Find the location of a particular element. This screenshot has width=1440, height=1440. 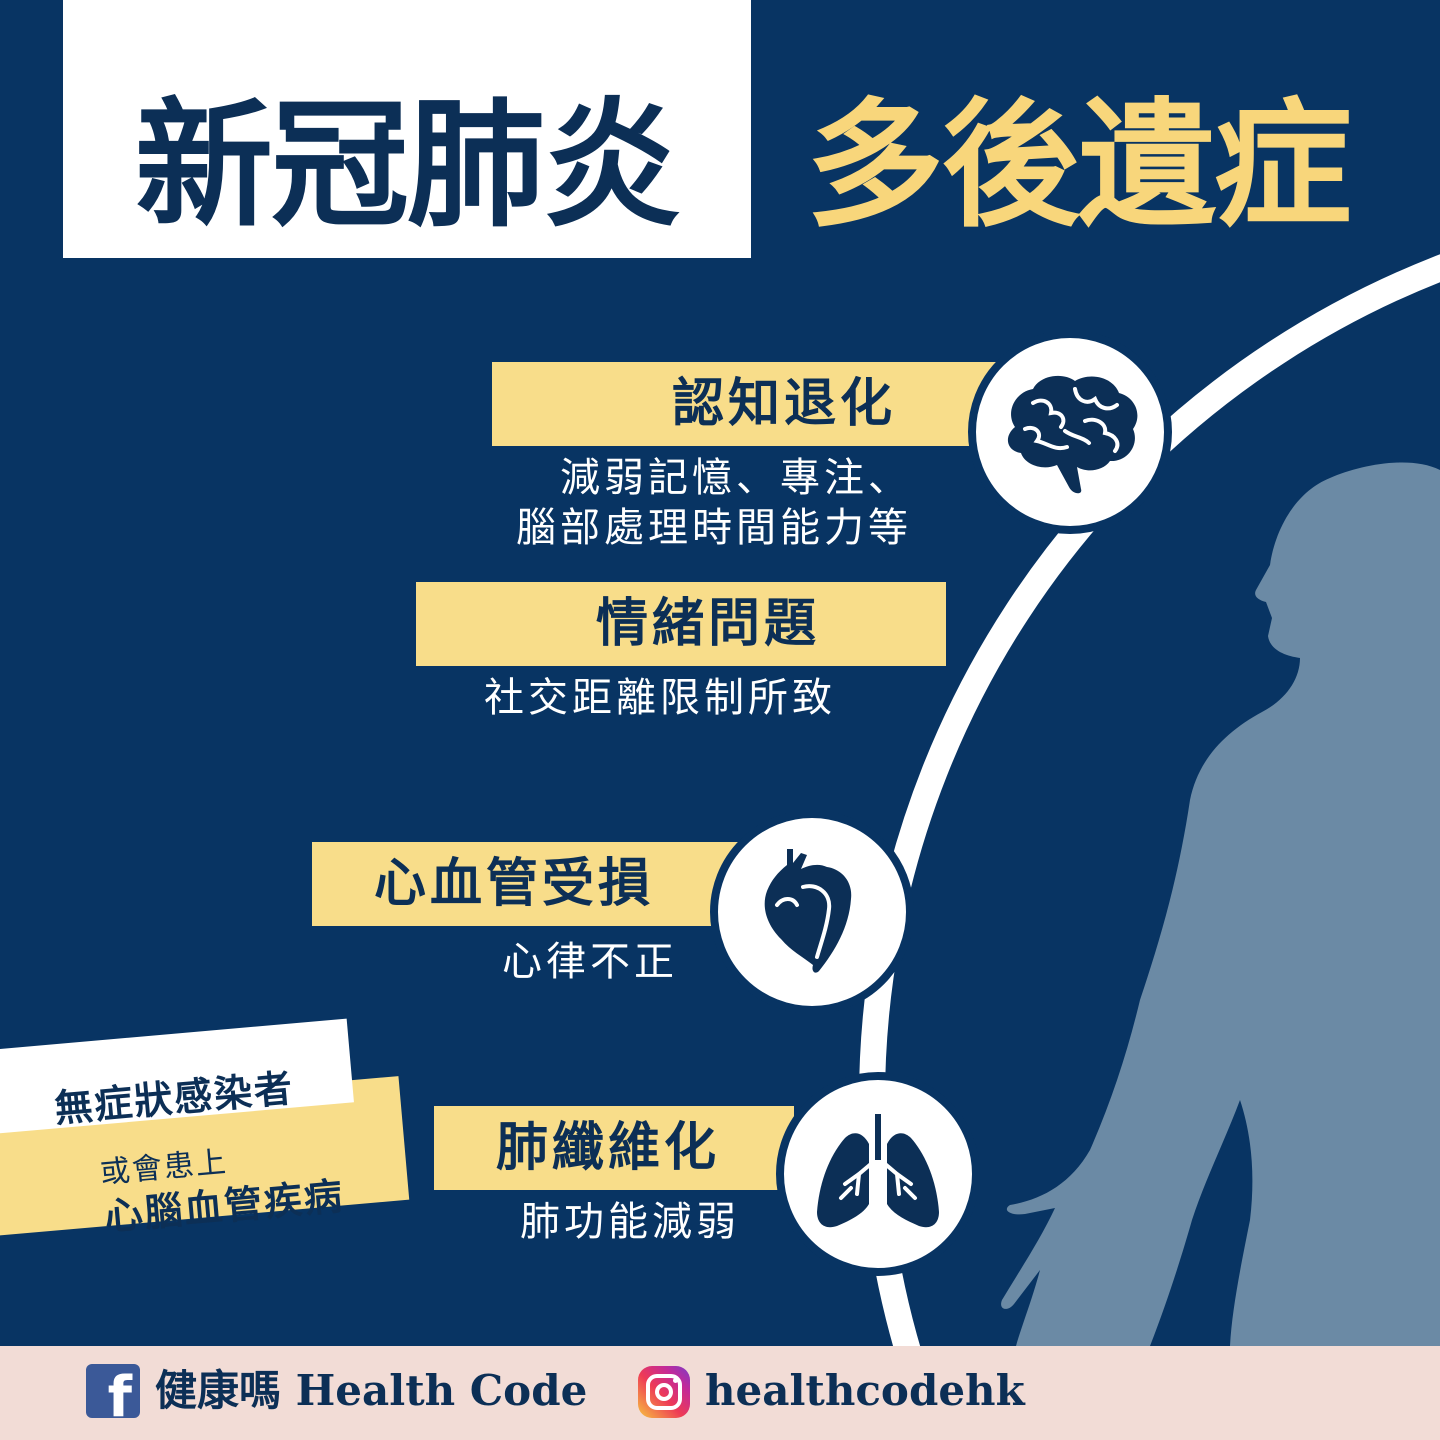

item-desc-lung-1: 肺功能減弱 is located at coordinates (630, 1222).